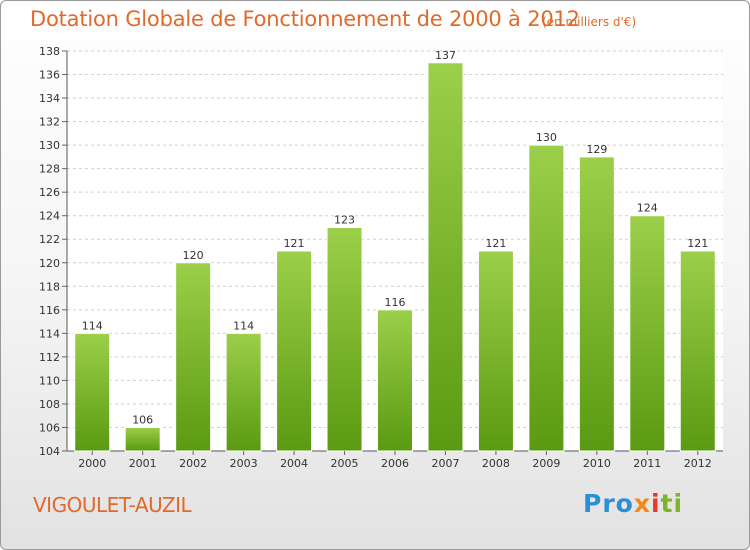 This screenshot has height=550, width=750. I want to click on x-tick-label: 2003, so click(244, 463).